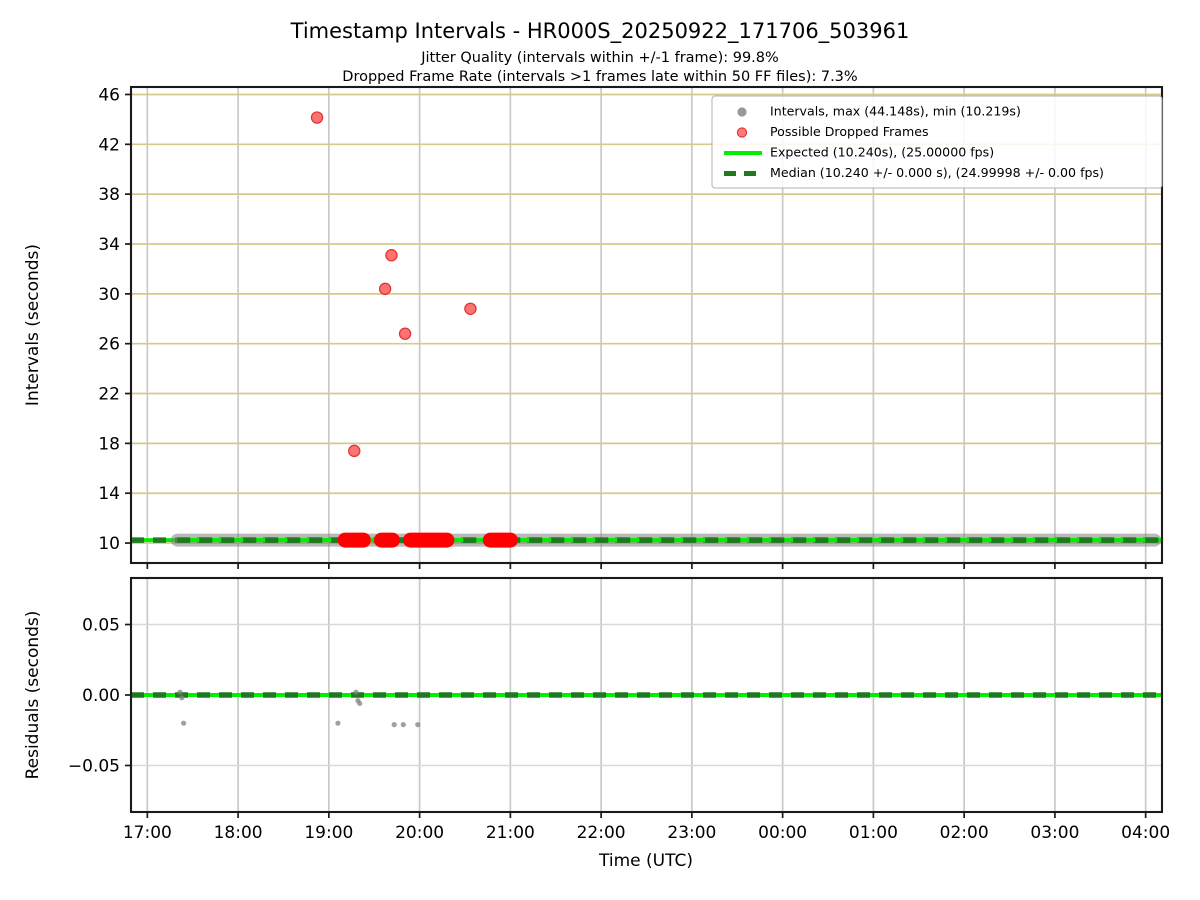  What do you see at coordinates (782, 833) in the screenshot?
I see `x-tick-label-00:00: 00:00` at bounding box center [782, 833].